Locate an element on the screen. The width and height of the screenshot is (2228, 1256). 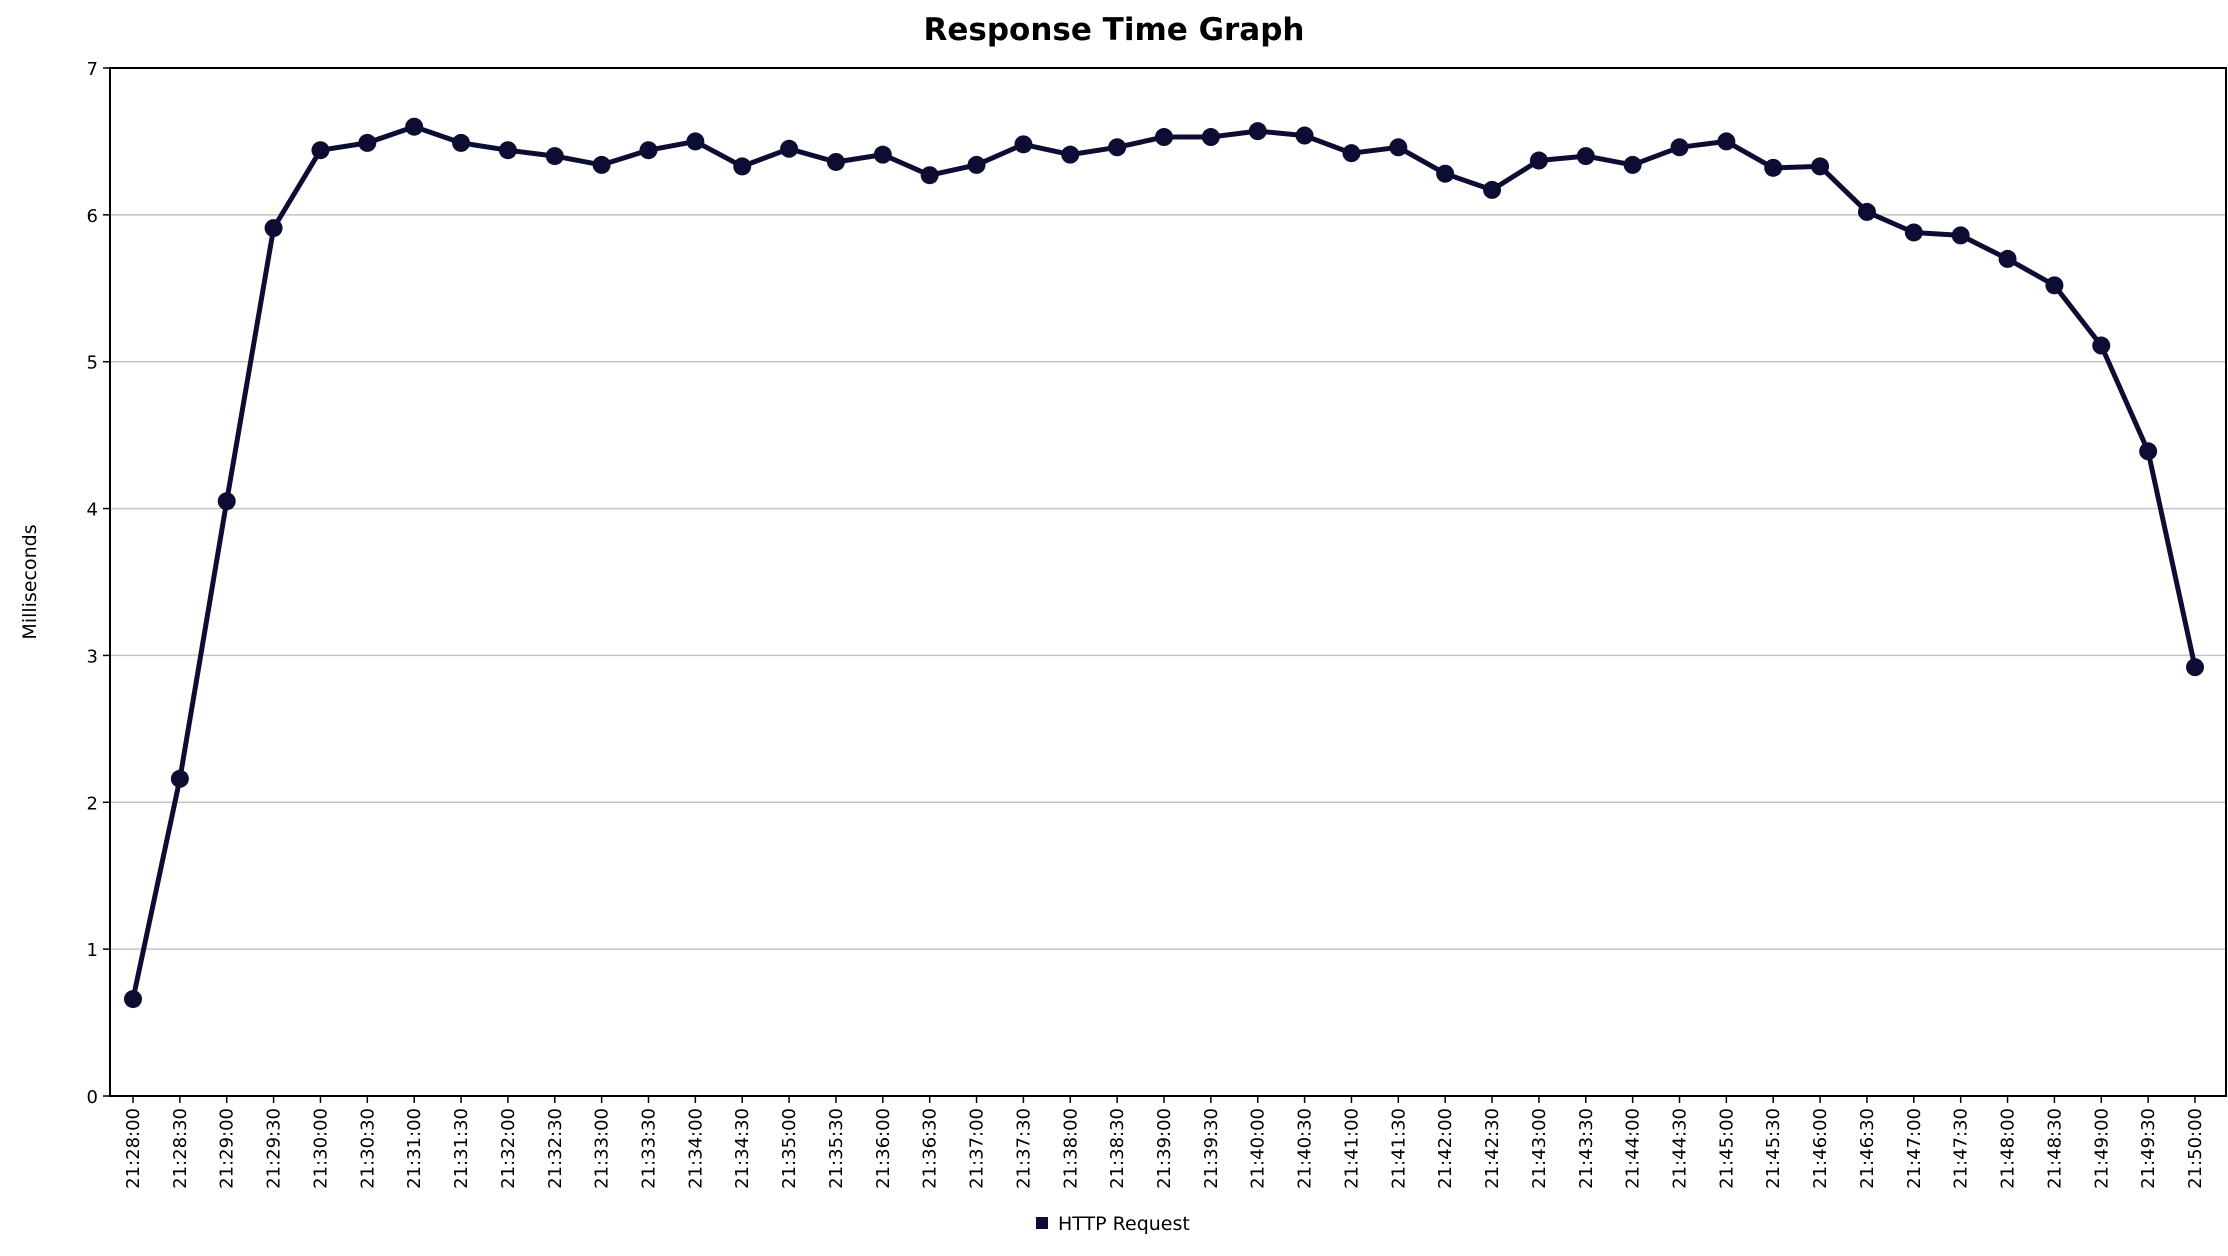
x-tick-label: 21:47:30 is located at coordinates (1961, 1148).